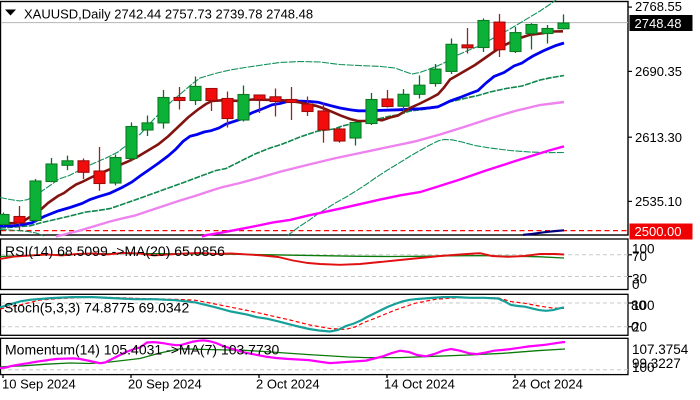 Image resolution: width=700 pixels, height=400 pixels. I want to click on svg-text:RSI(14) 68.5099 ->MA(20) 65.0: RSI(14) 68.5099 ->MA(20) 65.0856, so click(115, 251).